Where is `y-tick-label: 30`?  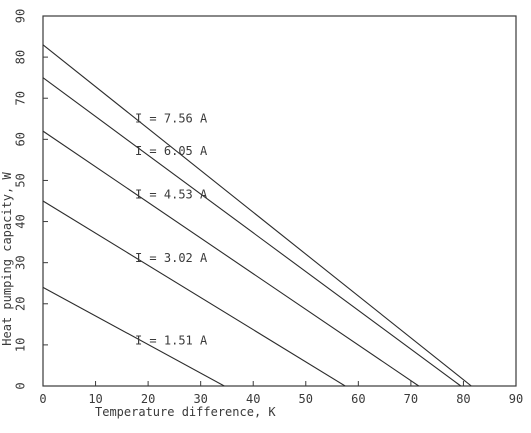 y-tick-label: 30 is located at coordinates (21, 262).